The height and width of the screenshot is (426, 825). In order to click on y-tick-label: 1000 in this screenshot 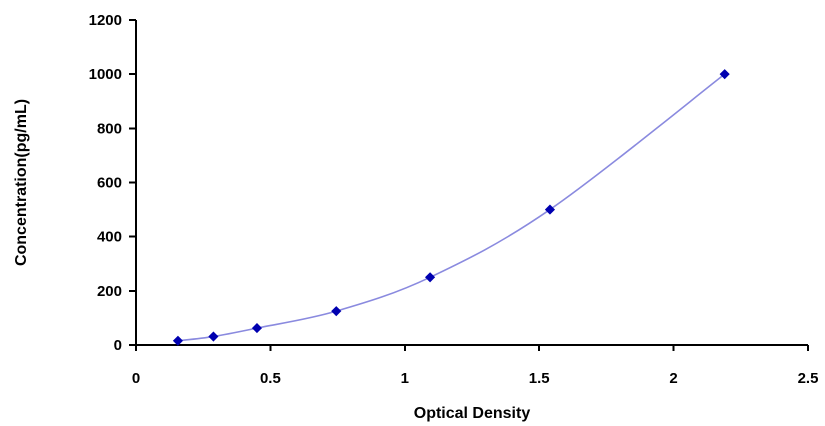, I will do `click(105, 74)`.